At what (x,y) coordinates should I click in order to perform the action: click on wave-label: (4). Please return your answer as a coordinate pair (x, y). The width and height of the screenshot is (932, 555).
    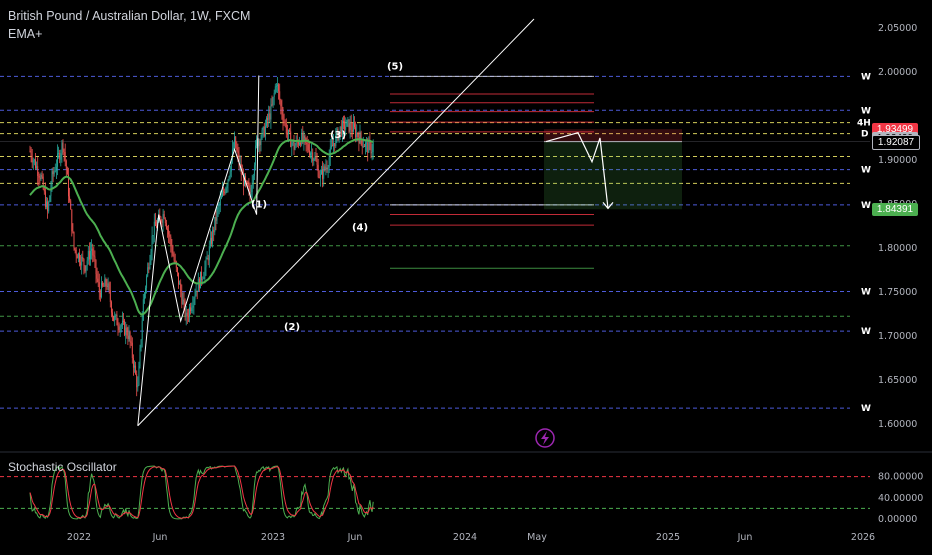
    Looking at the image, I should click on (360, 227).